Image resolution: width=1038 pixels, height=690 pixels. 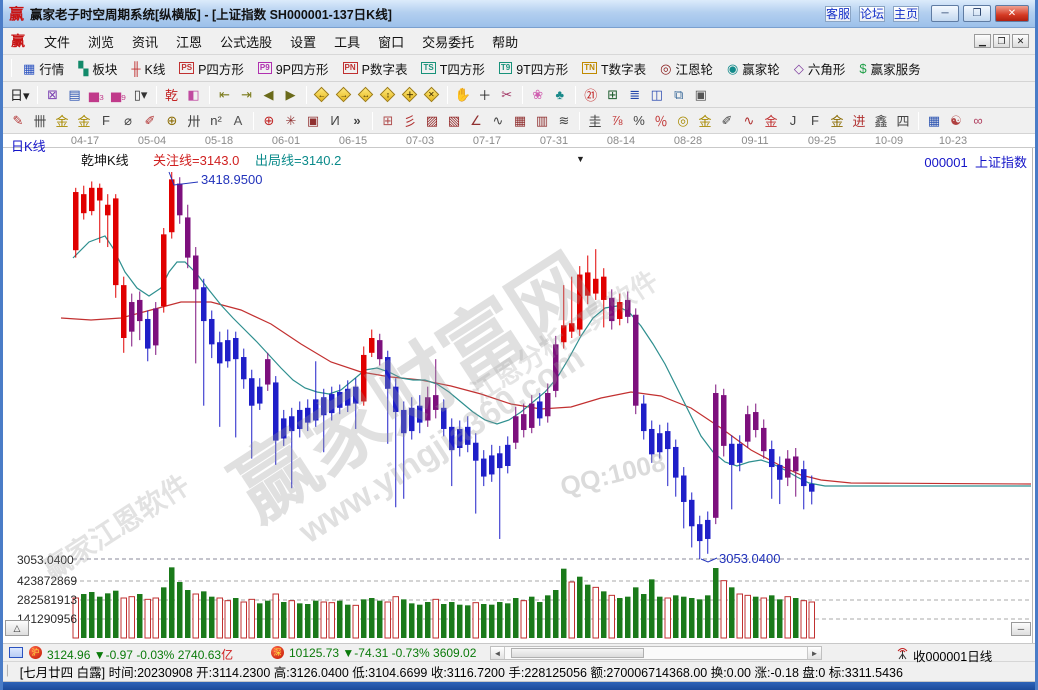 What do you see at coordinates (96, 94) in the screenshot?
I see `bars3-tool: ▅₃` at bounding box center [96, 94].